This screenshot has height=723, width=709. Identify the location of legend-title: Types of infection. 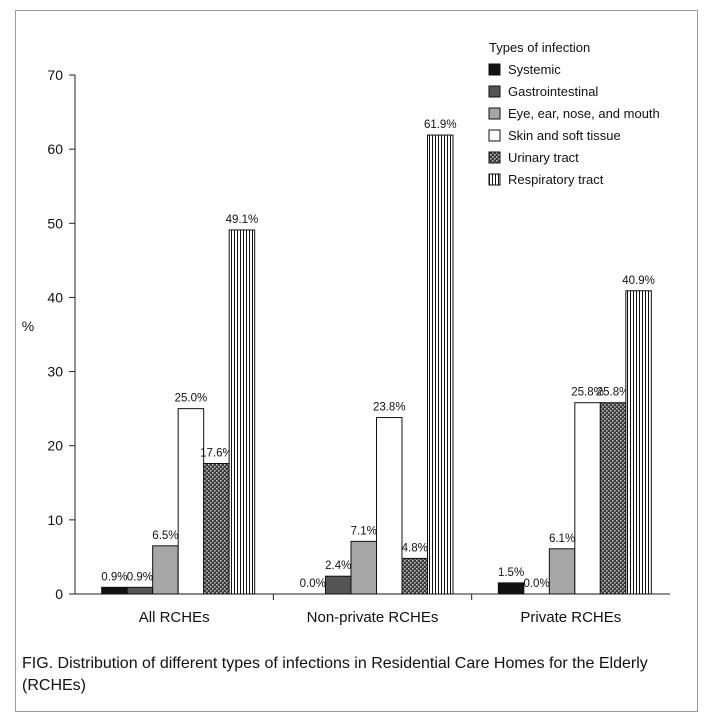
(539, 47).